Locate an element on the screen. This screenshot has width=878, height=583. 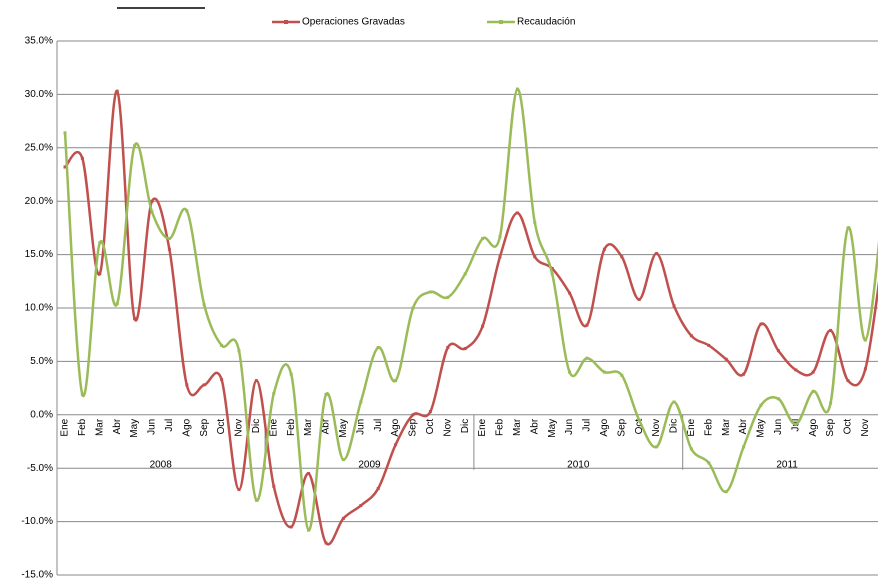
year-label: 2009 is located at coordinates (369, 464).